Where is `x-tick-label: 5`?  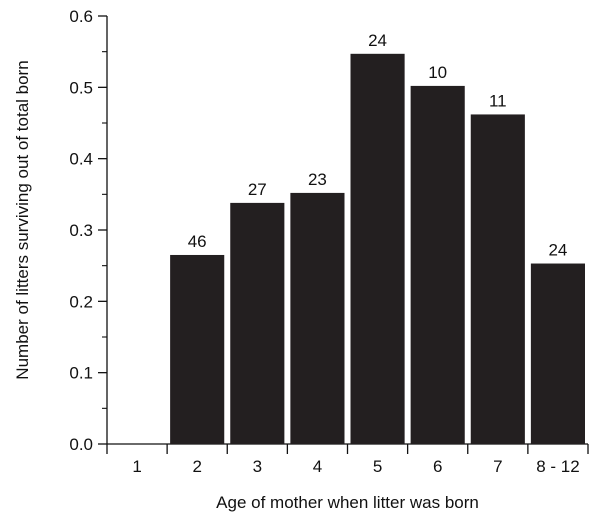 x-tick-label: 5 is located at coordinates (377, 466).